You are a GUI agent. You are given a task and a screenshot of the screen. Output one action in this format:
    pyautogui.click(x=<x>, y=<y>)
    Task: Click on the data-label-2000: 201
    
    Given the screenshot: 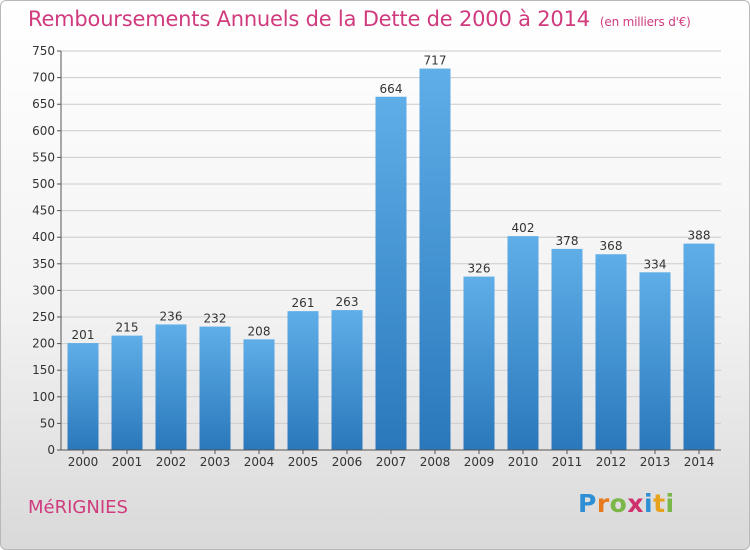 What is the action you would take?
    pyautogui.click(x=83, y=335)
    